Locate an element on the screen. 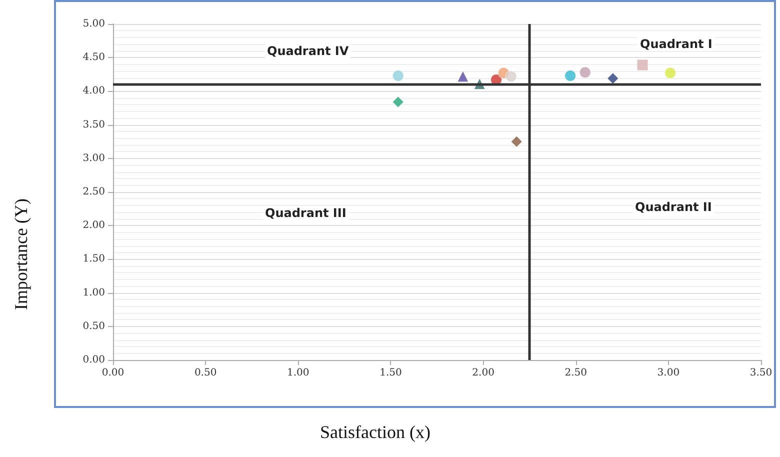 The height and width of the screenshot is (457, 780). y-tick-label: 1.00 is located at coordinates (93, 292).